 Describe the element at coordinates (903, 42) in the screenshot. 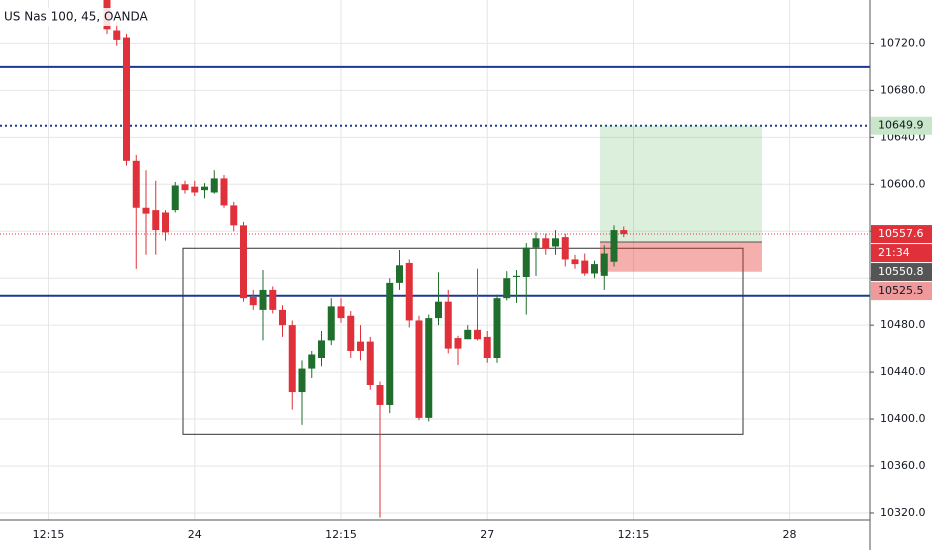

I see `y-tick-label: 10720.0` at that location.